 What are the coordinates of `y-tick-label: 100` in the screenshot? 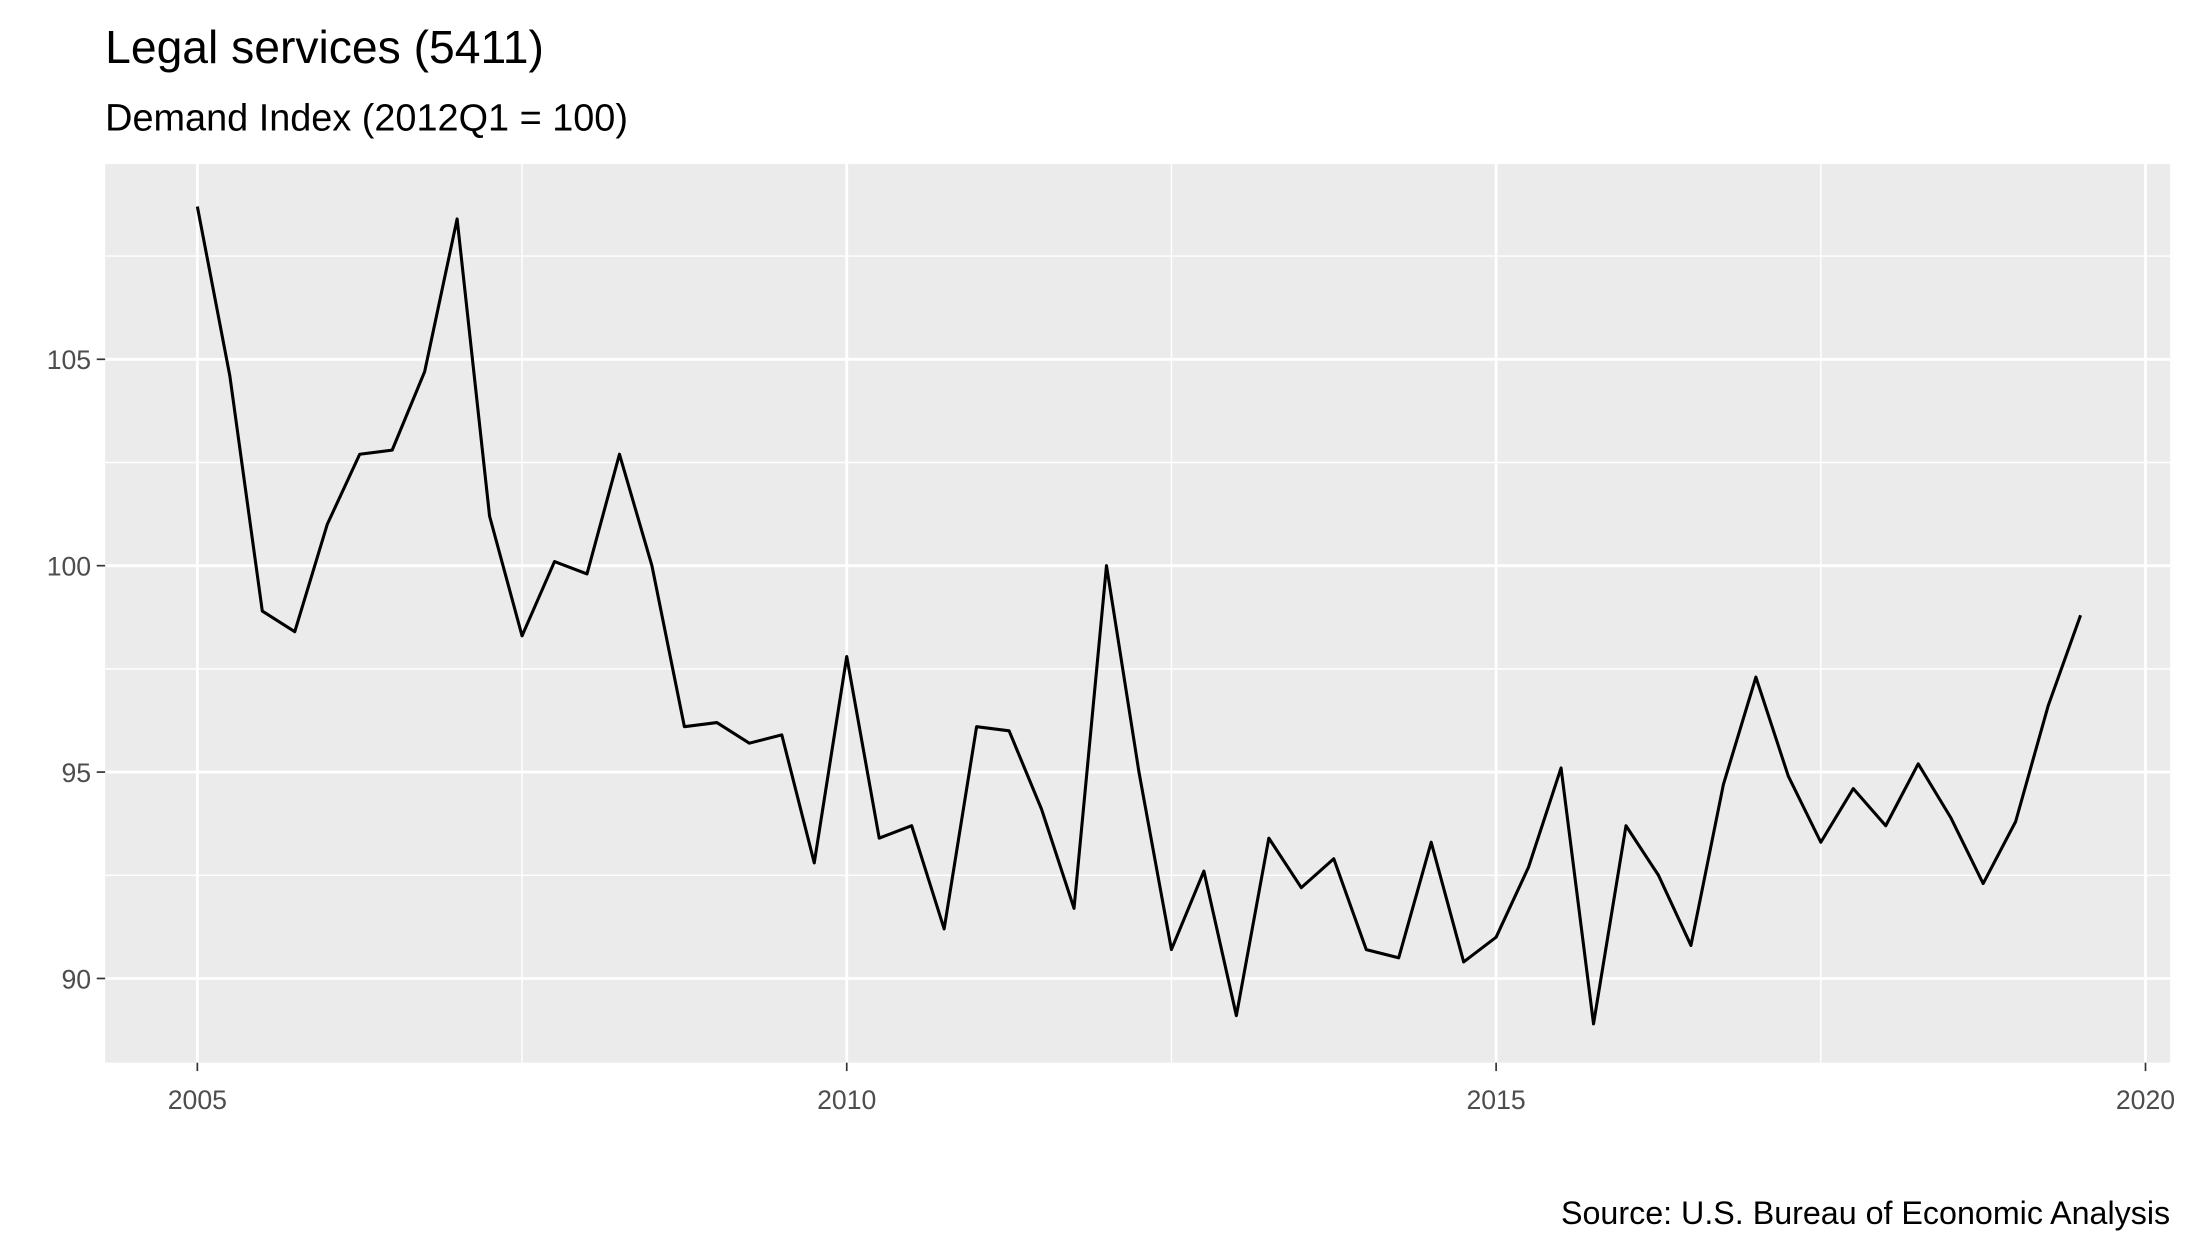 It's located at (69, 567).